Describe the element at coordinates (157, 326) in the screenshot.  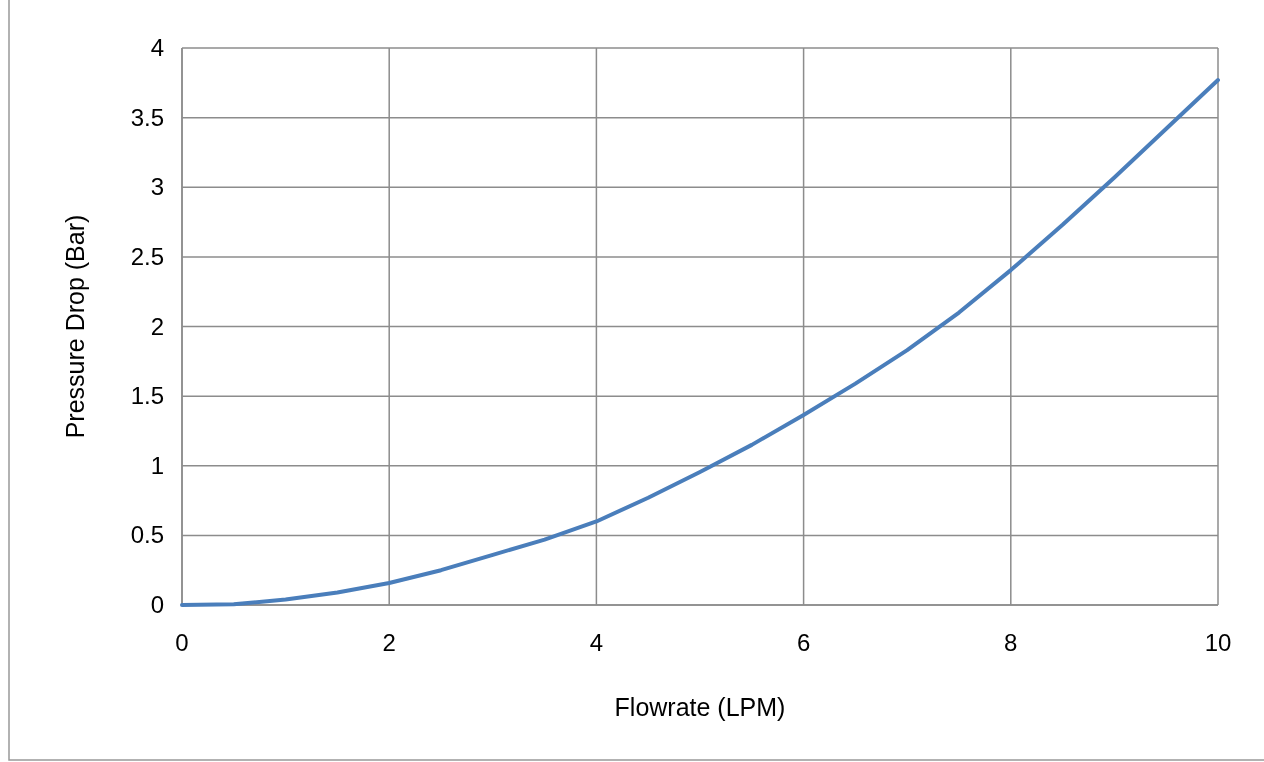
I see `y-tick-label: 2` at that location.